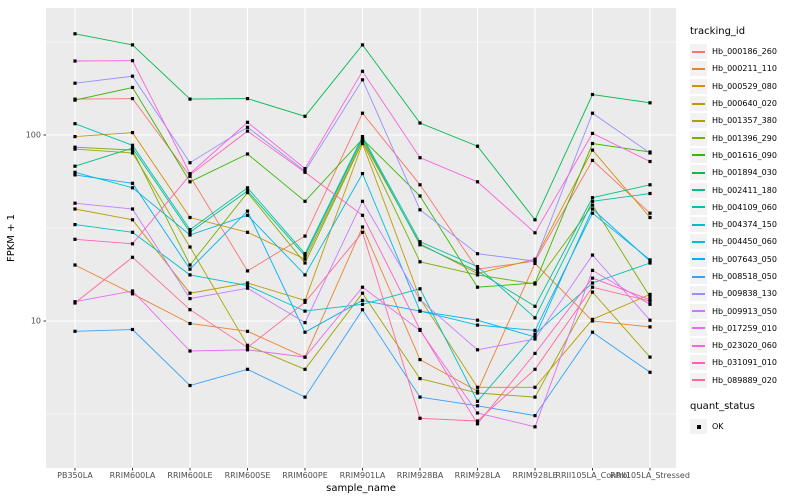  I want to click on legend-item: Hb_004109_060, so click(744, 207).